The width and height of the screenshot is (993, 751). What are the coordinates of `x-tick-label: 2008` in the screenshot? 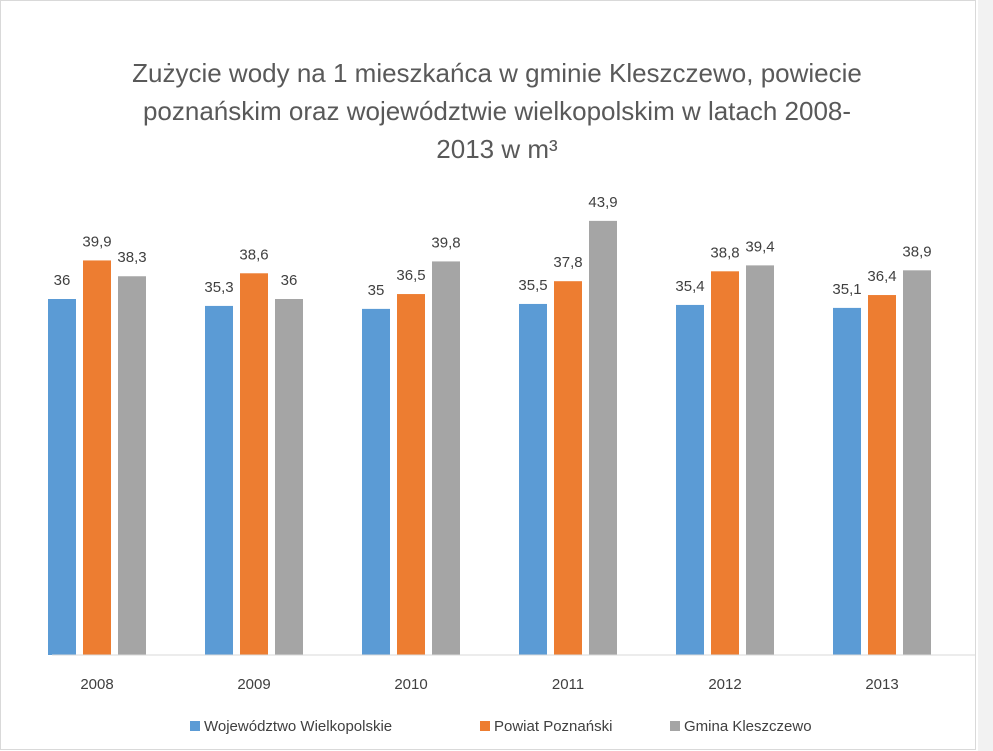 It's located at (96, 684).